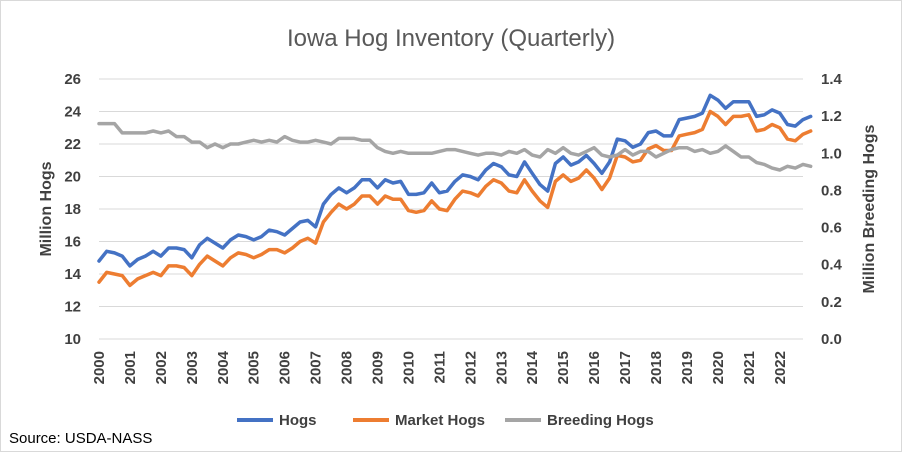  Describe the element at coordinates (451, 38) in the screenshot. I see `chart-title: Iowa Hog Inventory (Quarterly)` at that location.